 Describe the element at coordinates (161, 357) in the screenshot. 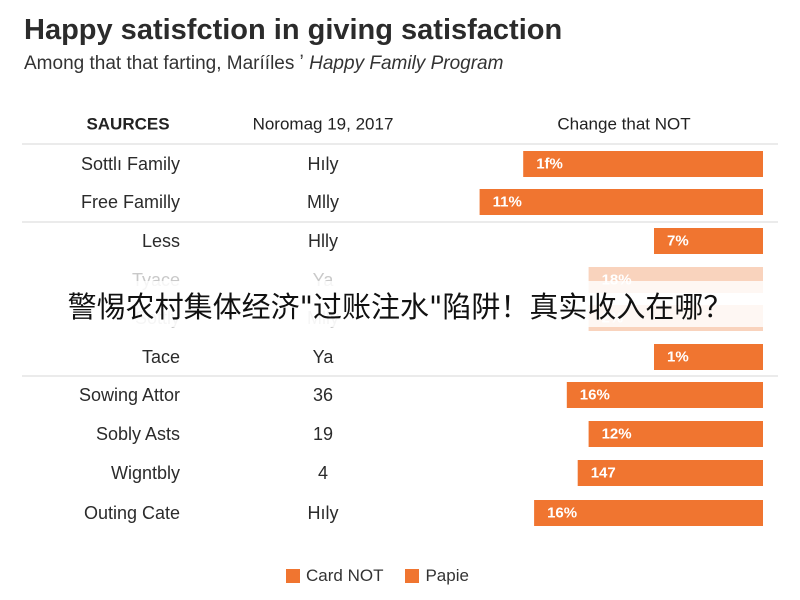

I see `row-label: Tace` at that location.